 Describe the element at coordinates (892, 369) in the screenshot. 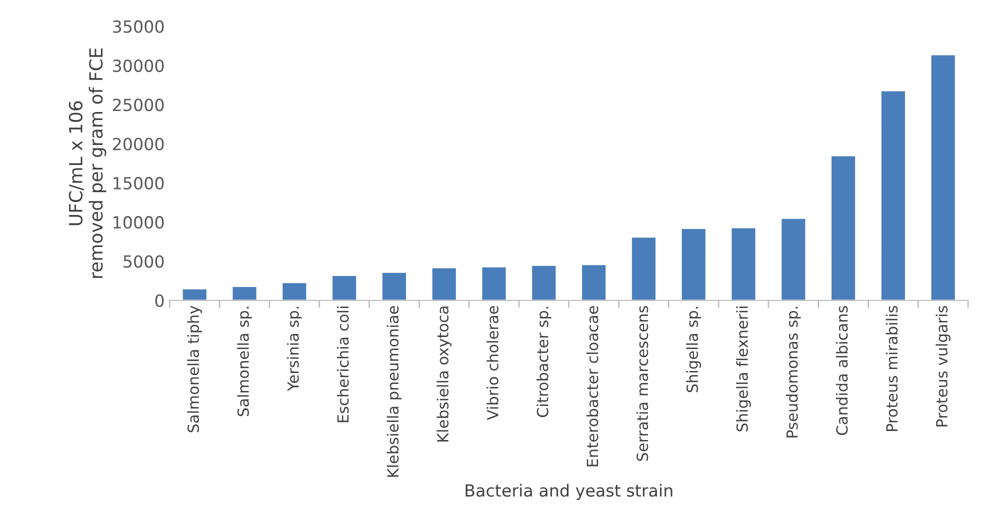

I see `x-tick-label: Proteus mirabilis` at that location.